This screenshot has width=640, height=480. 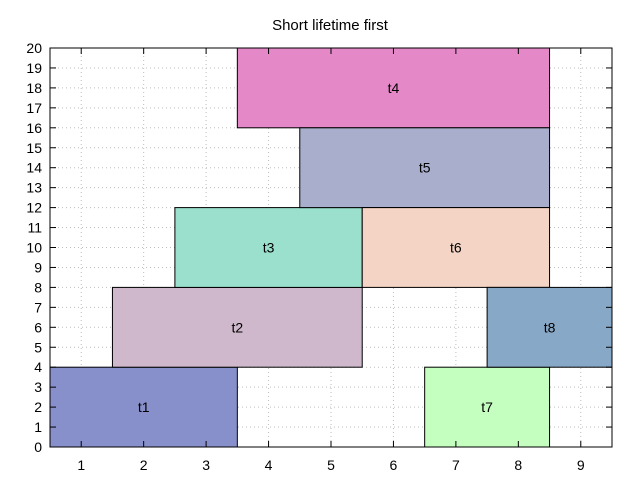 What do you see at coordinates (34, 68) in the screenshot?
I see `y-tick-label: 19` at bounding box center [34, 68].